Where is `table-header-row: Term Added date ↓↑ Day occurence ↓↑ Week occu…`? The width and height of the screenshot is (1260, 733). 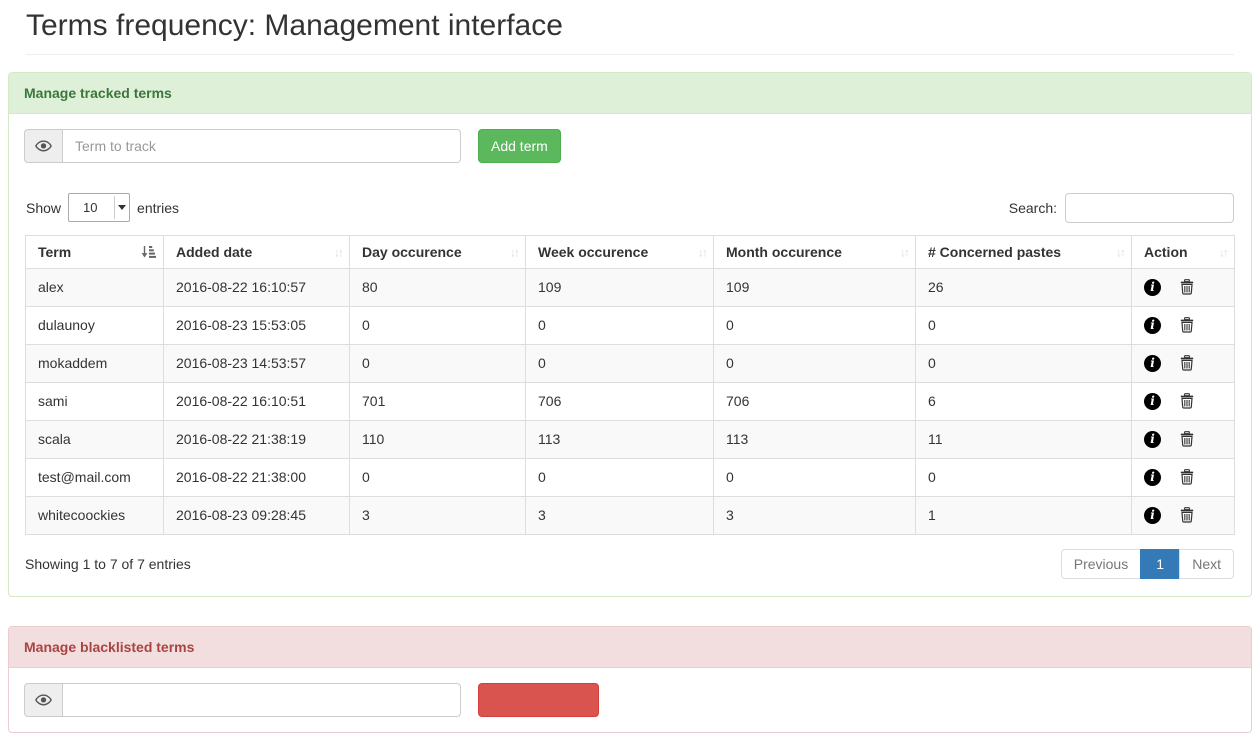
table-header-row: Term Added date ↓↑ Day occurence ↓↑ Week occu… is located at coordinates (630, 251).